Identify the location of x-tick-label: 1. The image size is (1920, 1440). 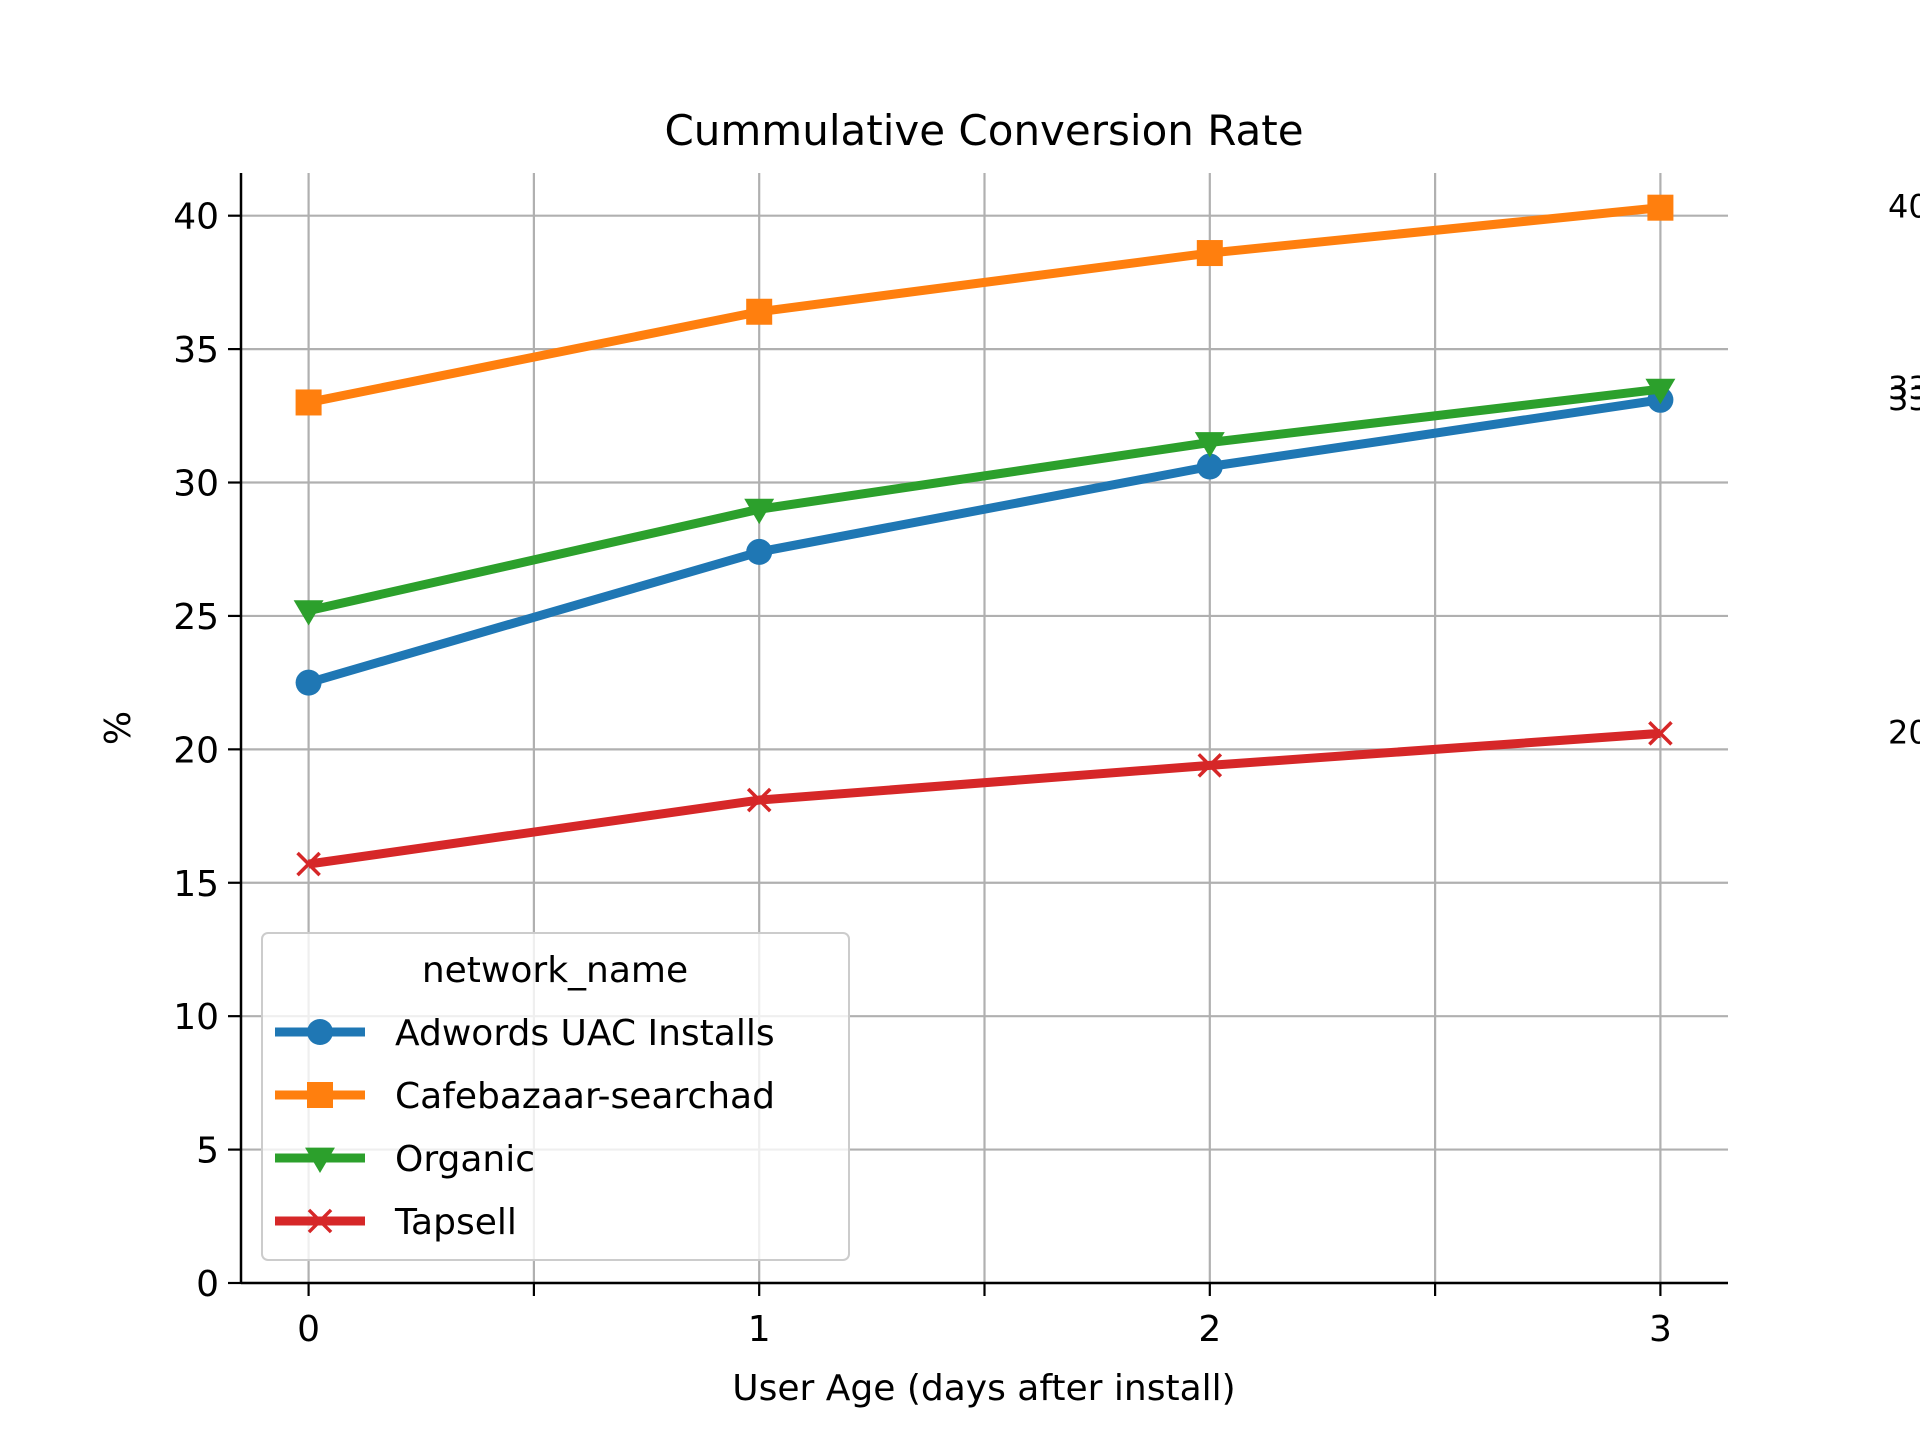
(759, 1329).